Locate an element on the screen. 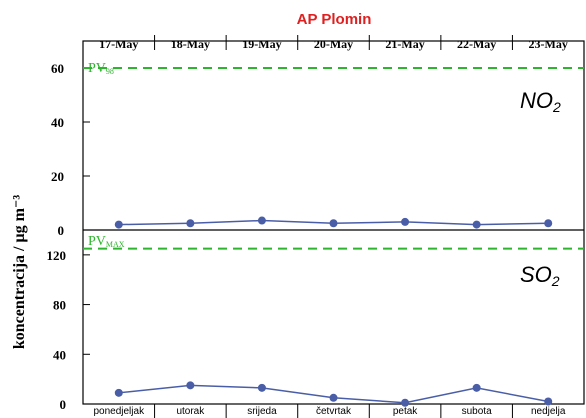 This screenshot has width=586, height=418. species-label: SO2 is located at coordinates (540, 275).